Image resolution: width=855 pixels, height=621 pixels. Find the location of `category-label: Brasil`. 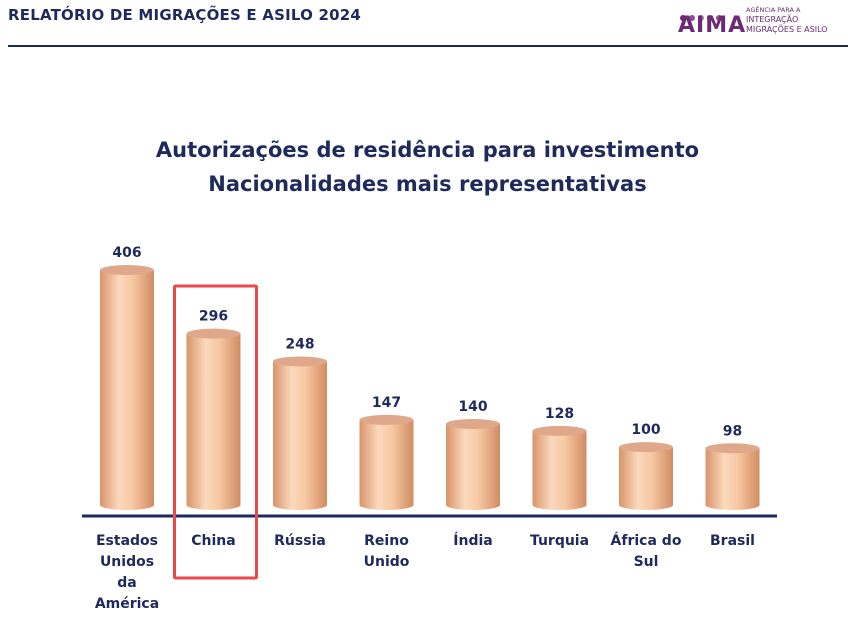

category-label: Brasil is located at coordinates (732, 541).